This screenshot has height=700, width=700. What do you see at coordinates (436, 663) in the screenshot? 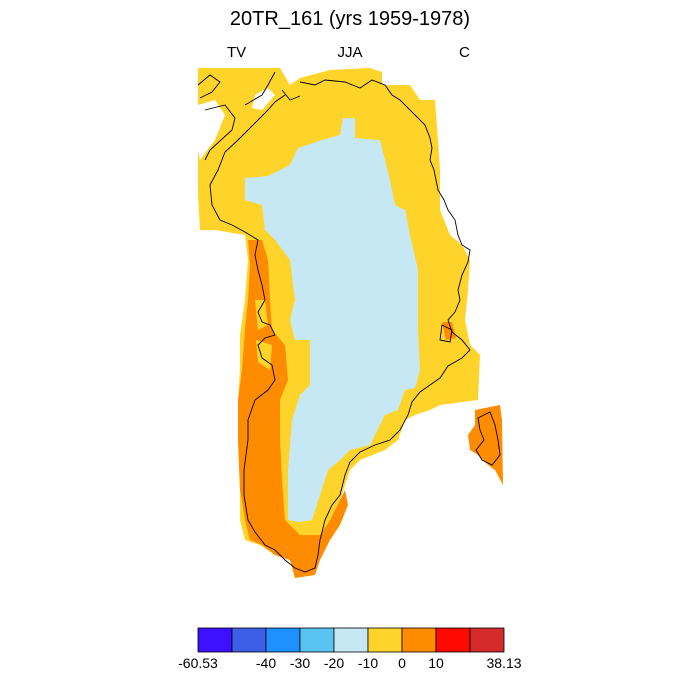
I see `colorbar-tick-label: 10` at bounding box center [436, 663].